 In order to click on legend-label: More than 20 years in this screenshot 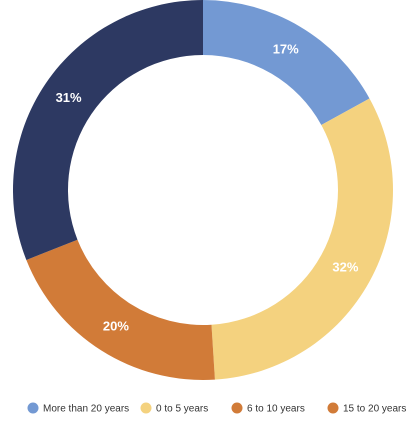, I will do `click(86, 409)`.